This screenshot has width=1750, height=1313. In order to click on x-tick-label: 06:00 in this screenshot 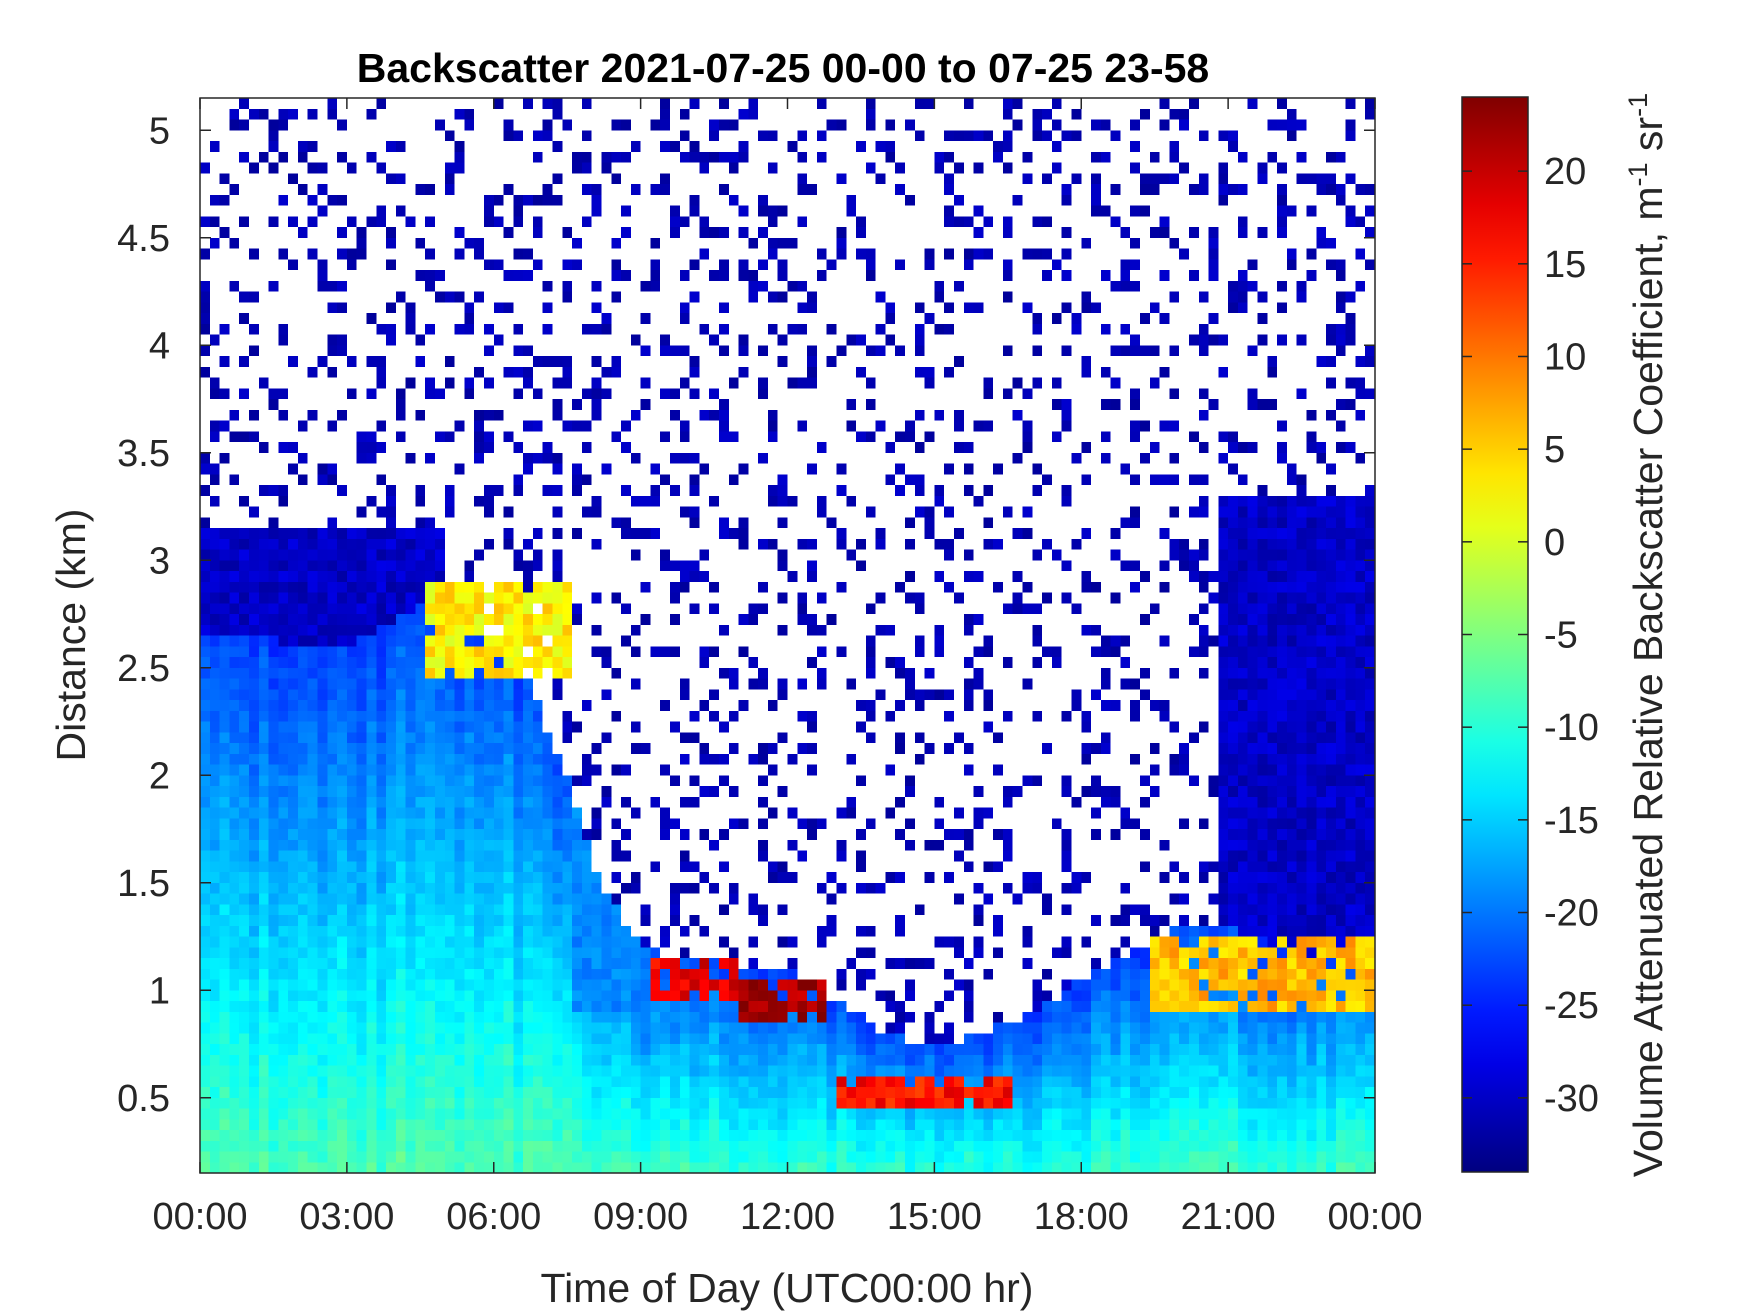, I will do `click(493, 1217)`.